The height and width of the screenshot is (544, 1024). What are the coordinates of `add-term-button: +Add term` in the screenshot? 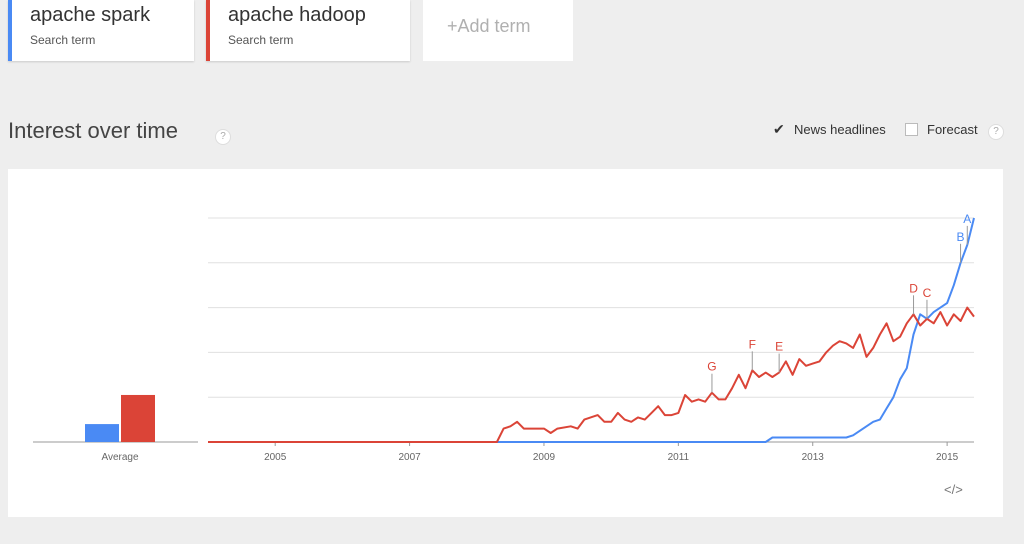 It's located at (498, 30).